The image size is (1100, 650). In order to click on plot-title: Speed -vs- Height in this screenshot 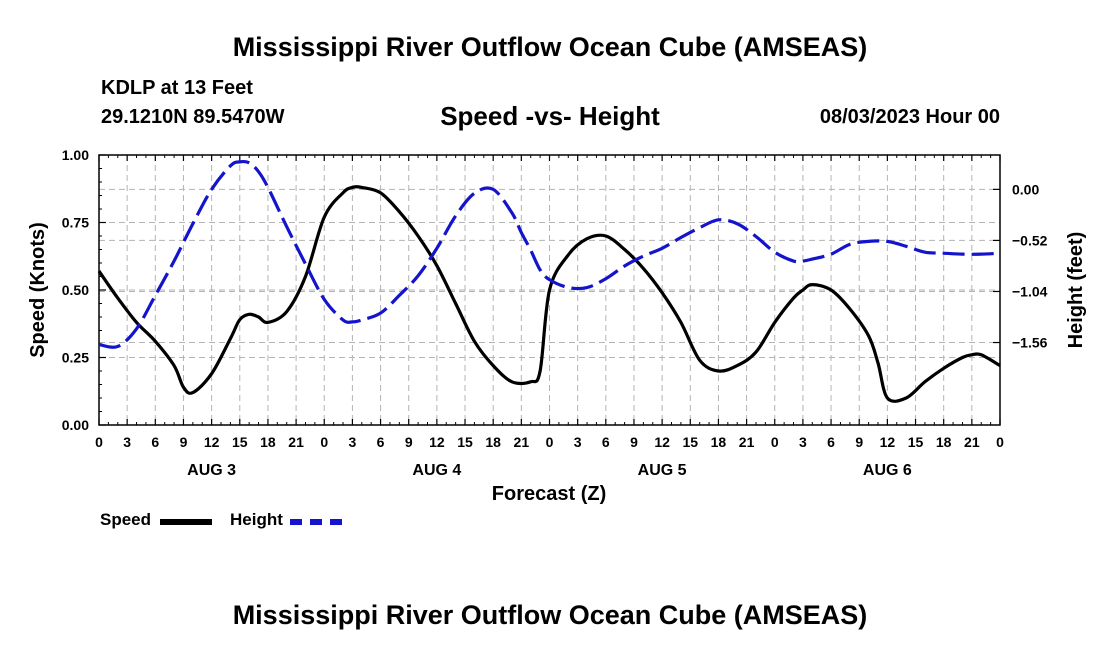, I will do `click(550, 116)`.